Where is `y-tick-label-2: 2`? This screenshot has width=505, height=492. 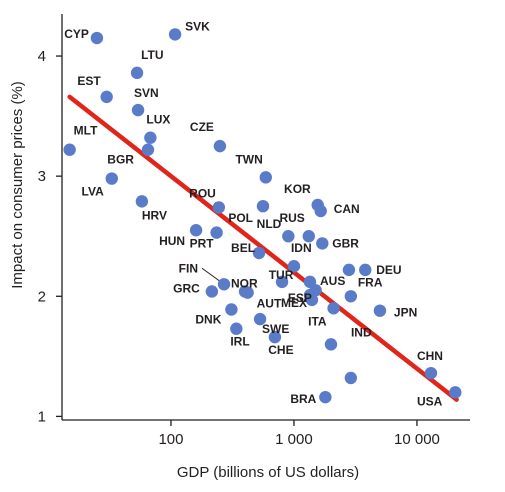
y-tick-label-2: 2 is located at coordinates (42, 296).